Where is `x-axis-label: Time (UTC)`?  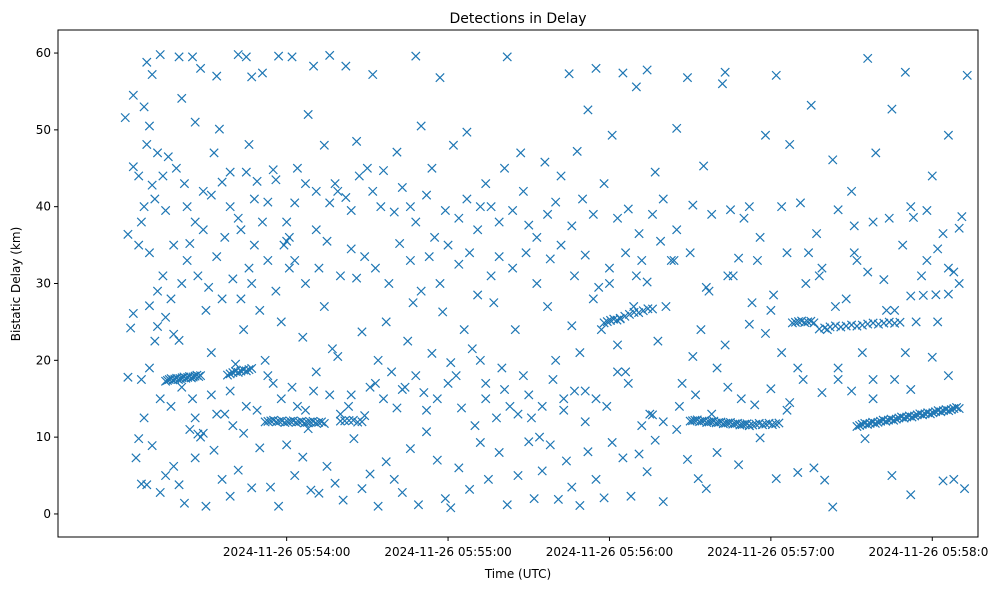 x-axis-label: Time (UTC) is located at coordinates (517, 574).